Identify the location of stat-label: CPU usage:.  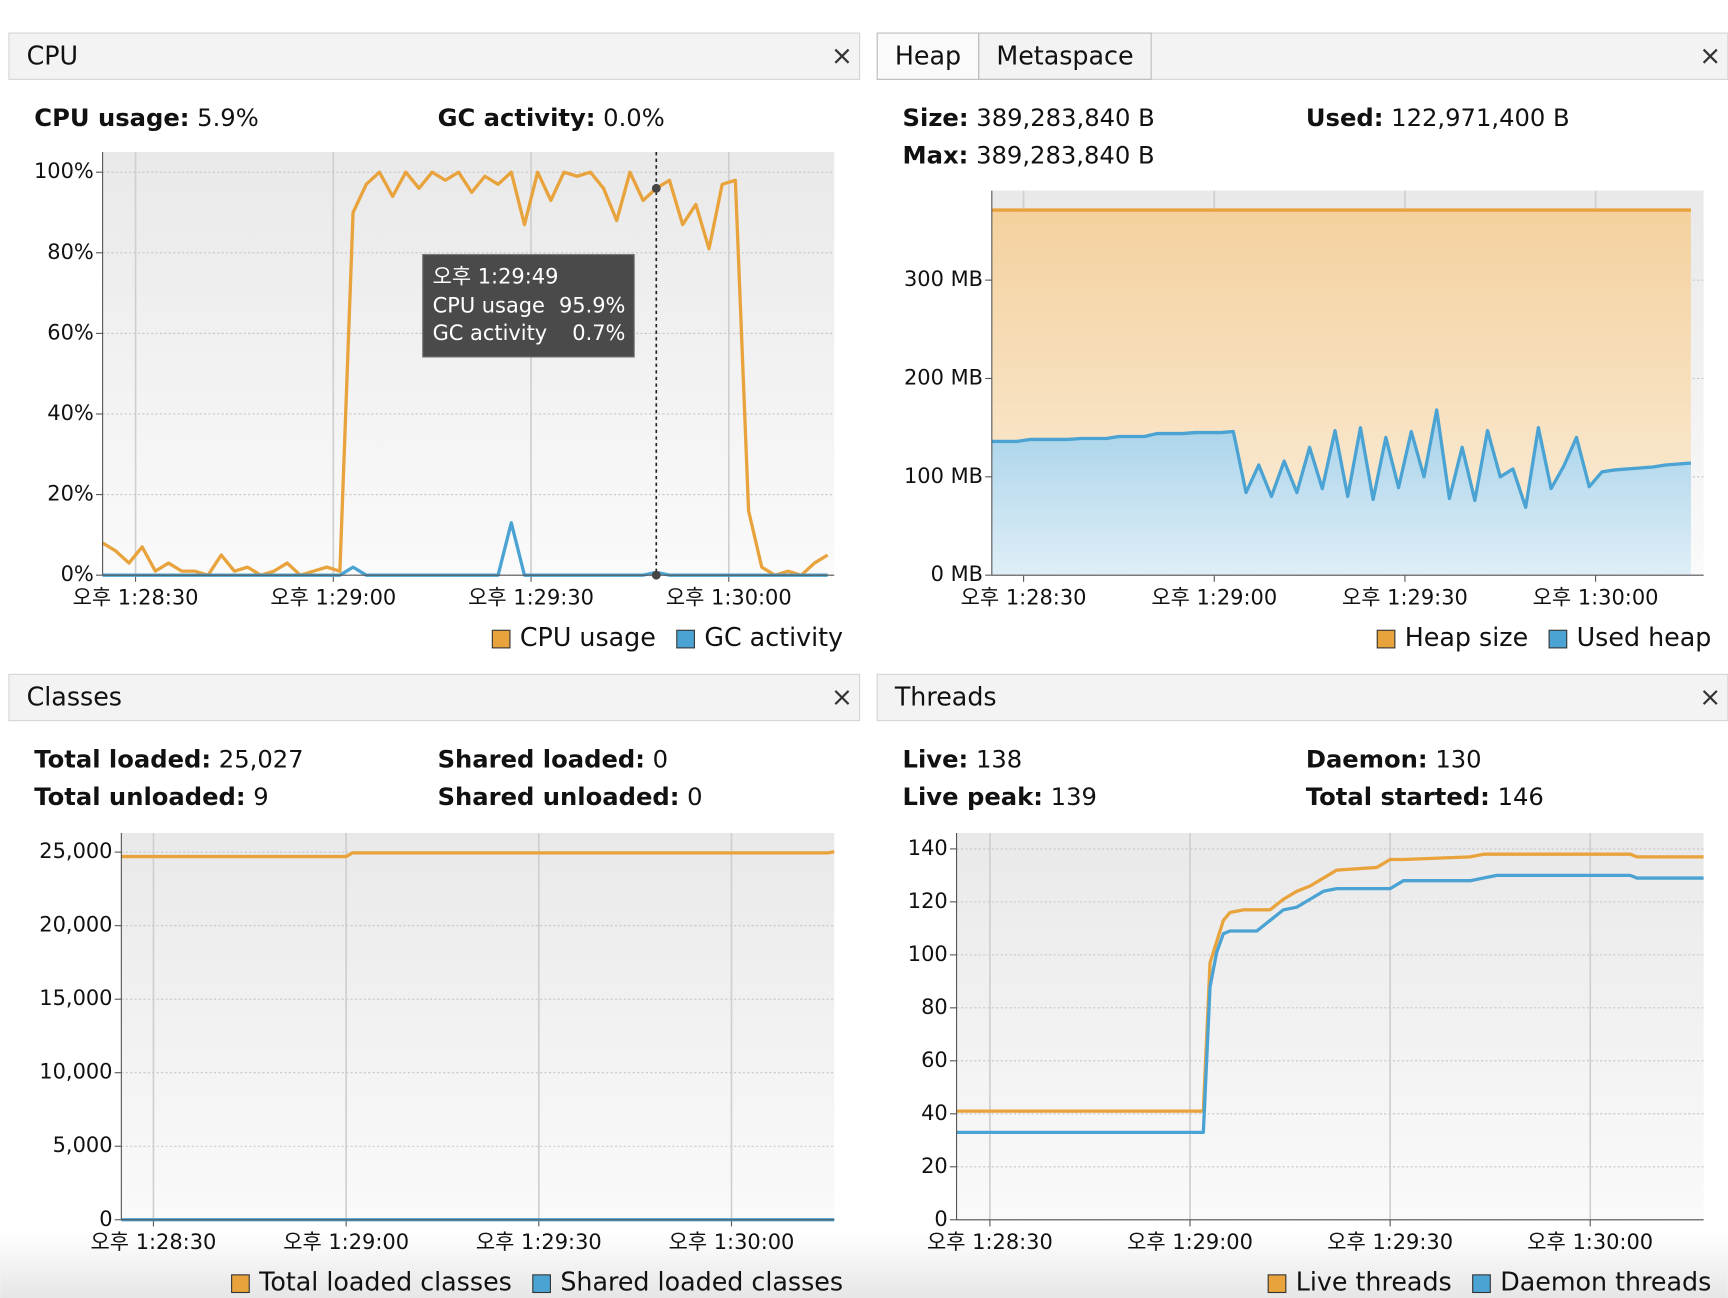
(111, 117).